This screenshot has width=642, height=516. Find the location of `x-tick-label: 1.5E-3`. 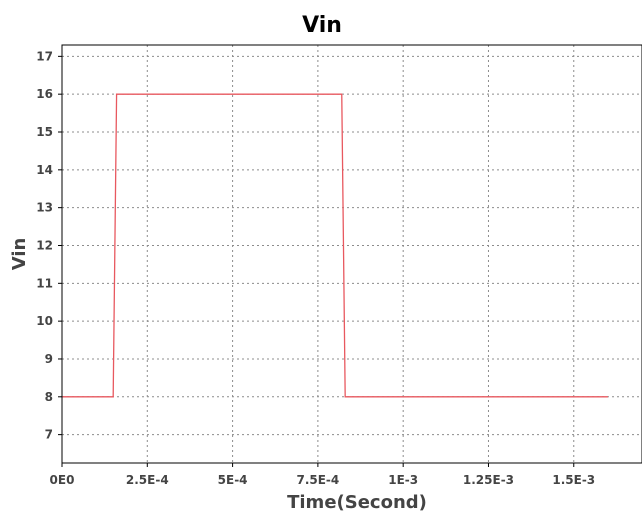

x-tick-label: 1.5E-3 is located at coordinates (573, 480).